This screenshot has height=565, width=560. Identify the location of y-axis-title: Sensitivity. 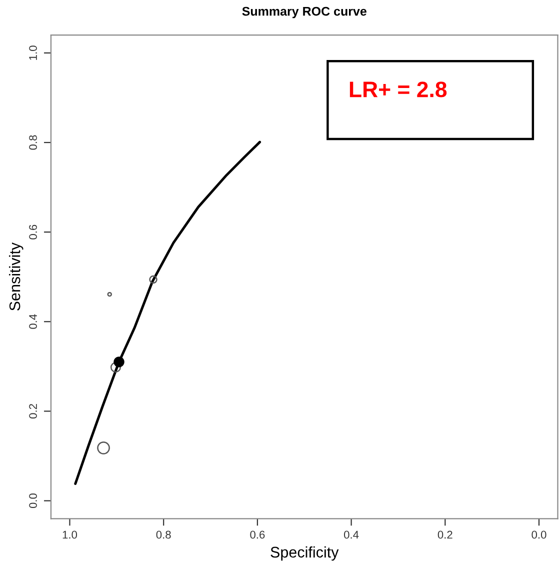
(16, 276).